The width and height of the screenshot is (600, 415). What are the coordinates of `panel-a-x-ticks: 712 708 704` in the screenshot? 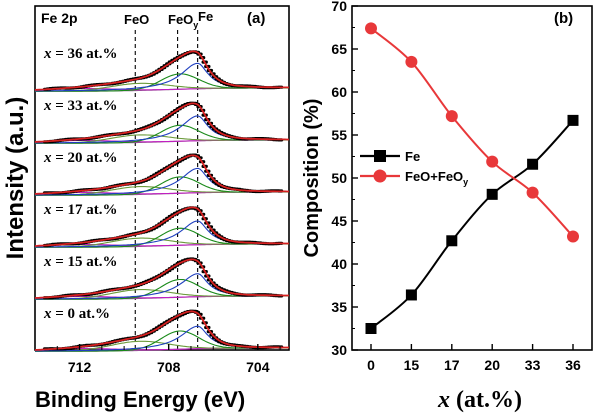 It's located at (168, 359).